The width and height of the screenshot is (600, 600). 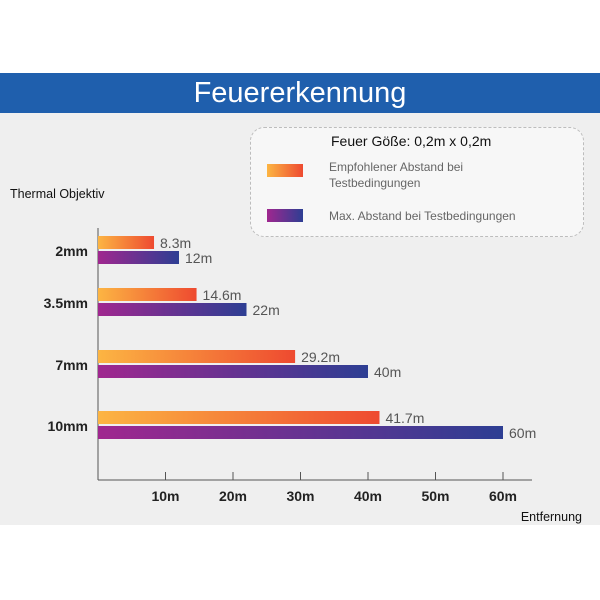 What do you see at coordinates (165, 496) in the screenshot?
I see `x-tick-label: 10m` at bounding box center [165, 496].